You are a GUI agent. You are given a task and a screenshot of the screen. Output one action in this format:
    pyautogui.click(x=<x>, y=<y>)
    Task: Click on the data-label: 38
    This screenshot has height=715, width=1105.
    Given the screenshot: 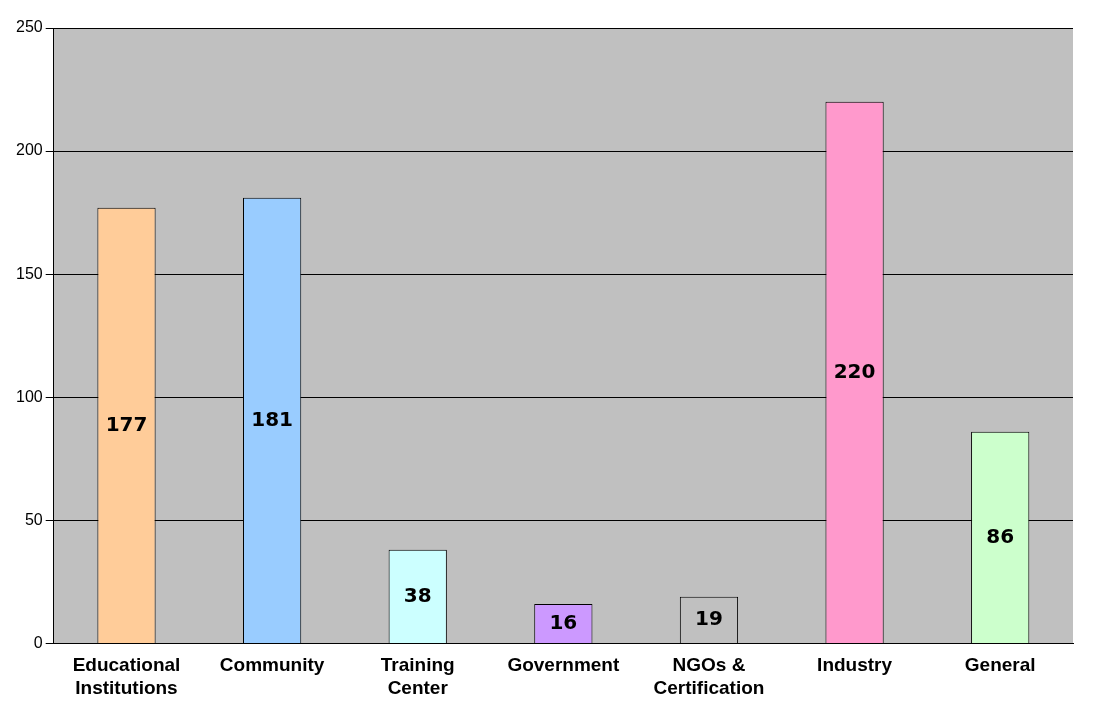 What is the action you would take?
    pyautogui.click(x=417, y=594)
    